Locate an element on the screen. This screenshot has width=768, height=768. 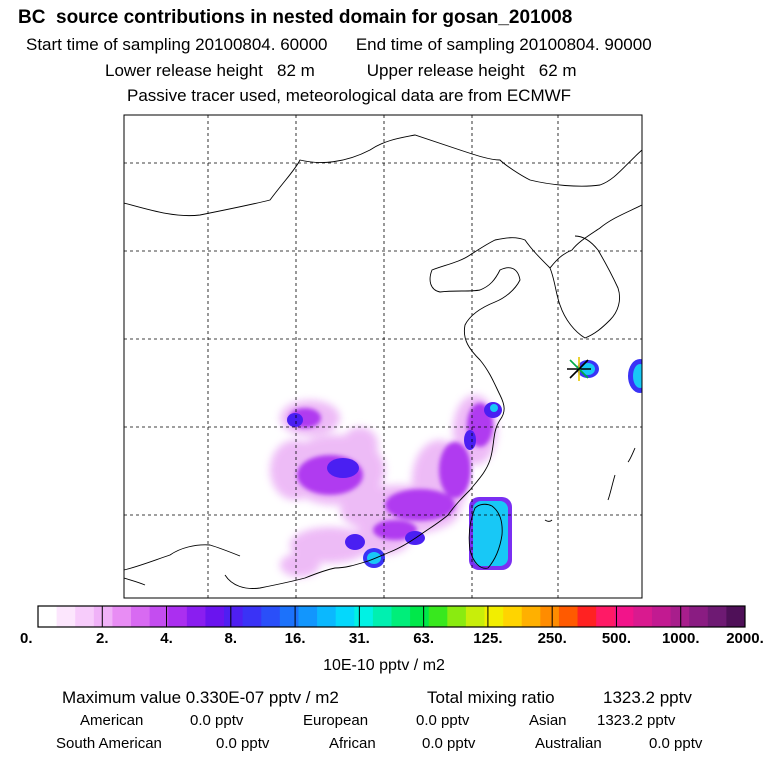
colorbar-frame is located at coordinates (391, 616).